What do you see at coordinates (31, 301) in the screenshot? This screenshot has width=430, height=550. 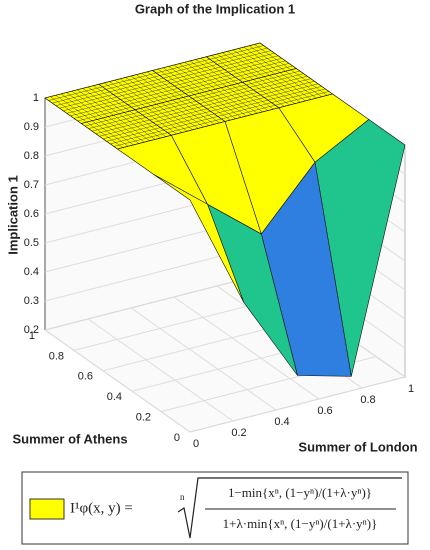 I see `z-tick-label: 0.3` at bounding box center [31, 301].